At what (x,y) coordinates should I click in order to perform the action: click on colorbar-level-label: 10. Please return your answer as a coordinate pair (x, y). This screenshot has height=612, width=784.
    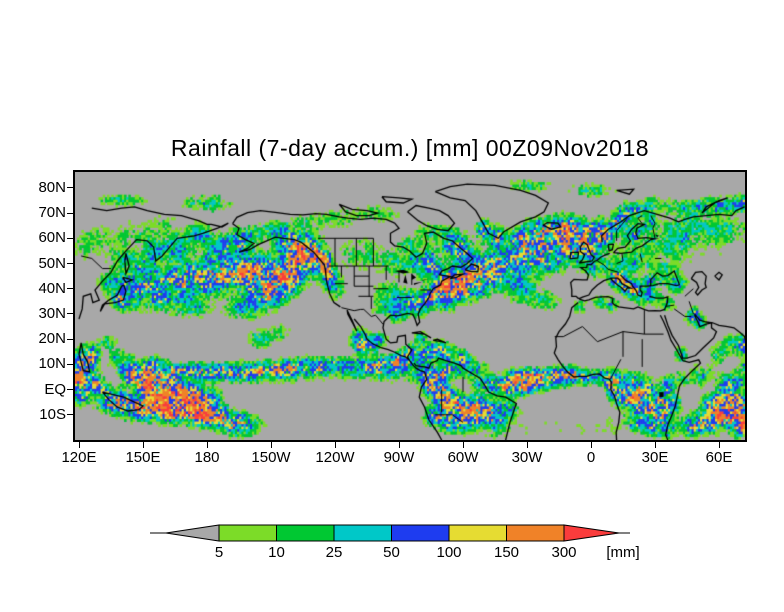
    Looking at the image, I should click on (276, 552).